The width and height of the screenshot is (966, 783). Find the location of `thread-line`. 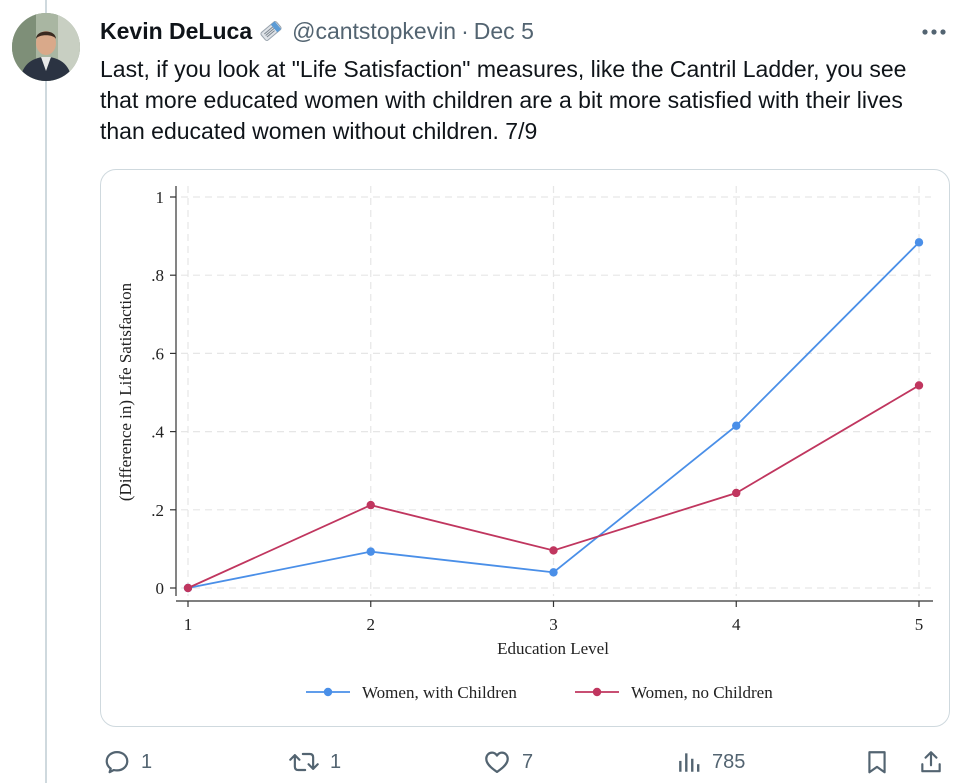

thread-line is located at coordinates (46, 391).